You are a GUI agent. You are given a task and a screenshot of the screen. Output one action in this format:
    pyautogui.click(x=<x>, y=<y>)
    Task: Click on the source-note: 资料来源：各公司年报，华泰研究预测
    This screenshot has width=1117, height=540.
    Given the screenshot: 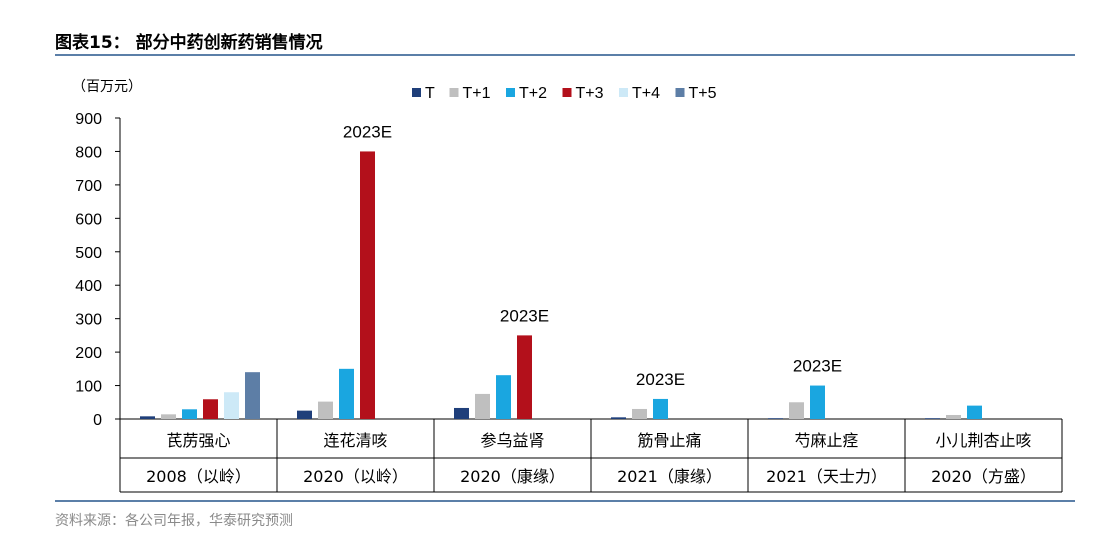 What is the action you would take?
    pyautogui.click(x=174, y=521)
    